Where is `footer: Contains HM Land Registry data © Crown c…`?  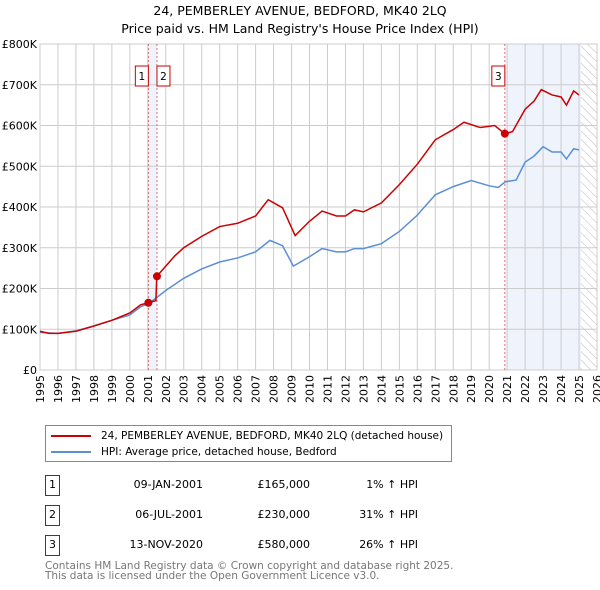
footer: Contains HM Land Registry data © Crown c… is located at coordinates (249, 571).